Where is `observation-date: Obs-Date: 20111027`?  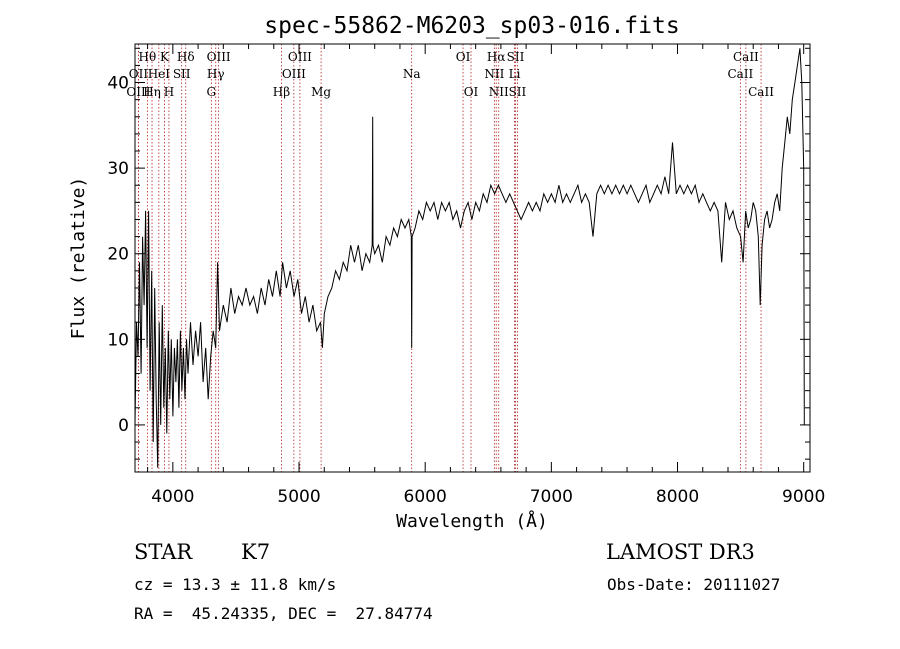
observation-date: Obs-Date: 20111027 is located at coordinates (694, 584).